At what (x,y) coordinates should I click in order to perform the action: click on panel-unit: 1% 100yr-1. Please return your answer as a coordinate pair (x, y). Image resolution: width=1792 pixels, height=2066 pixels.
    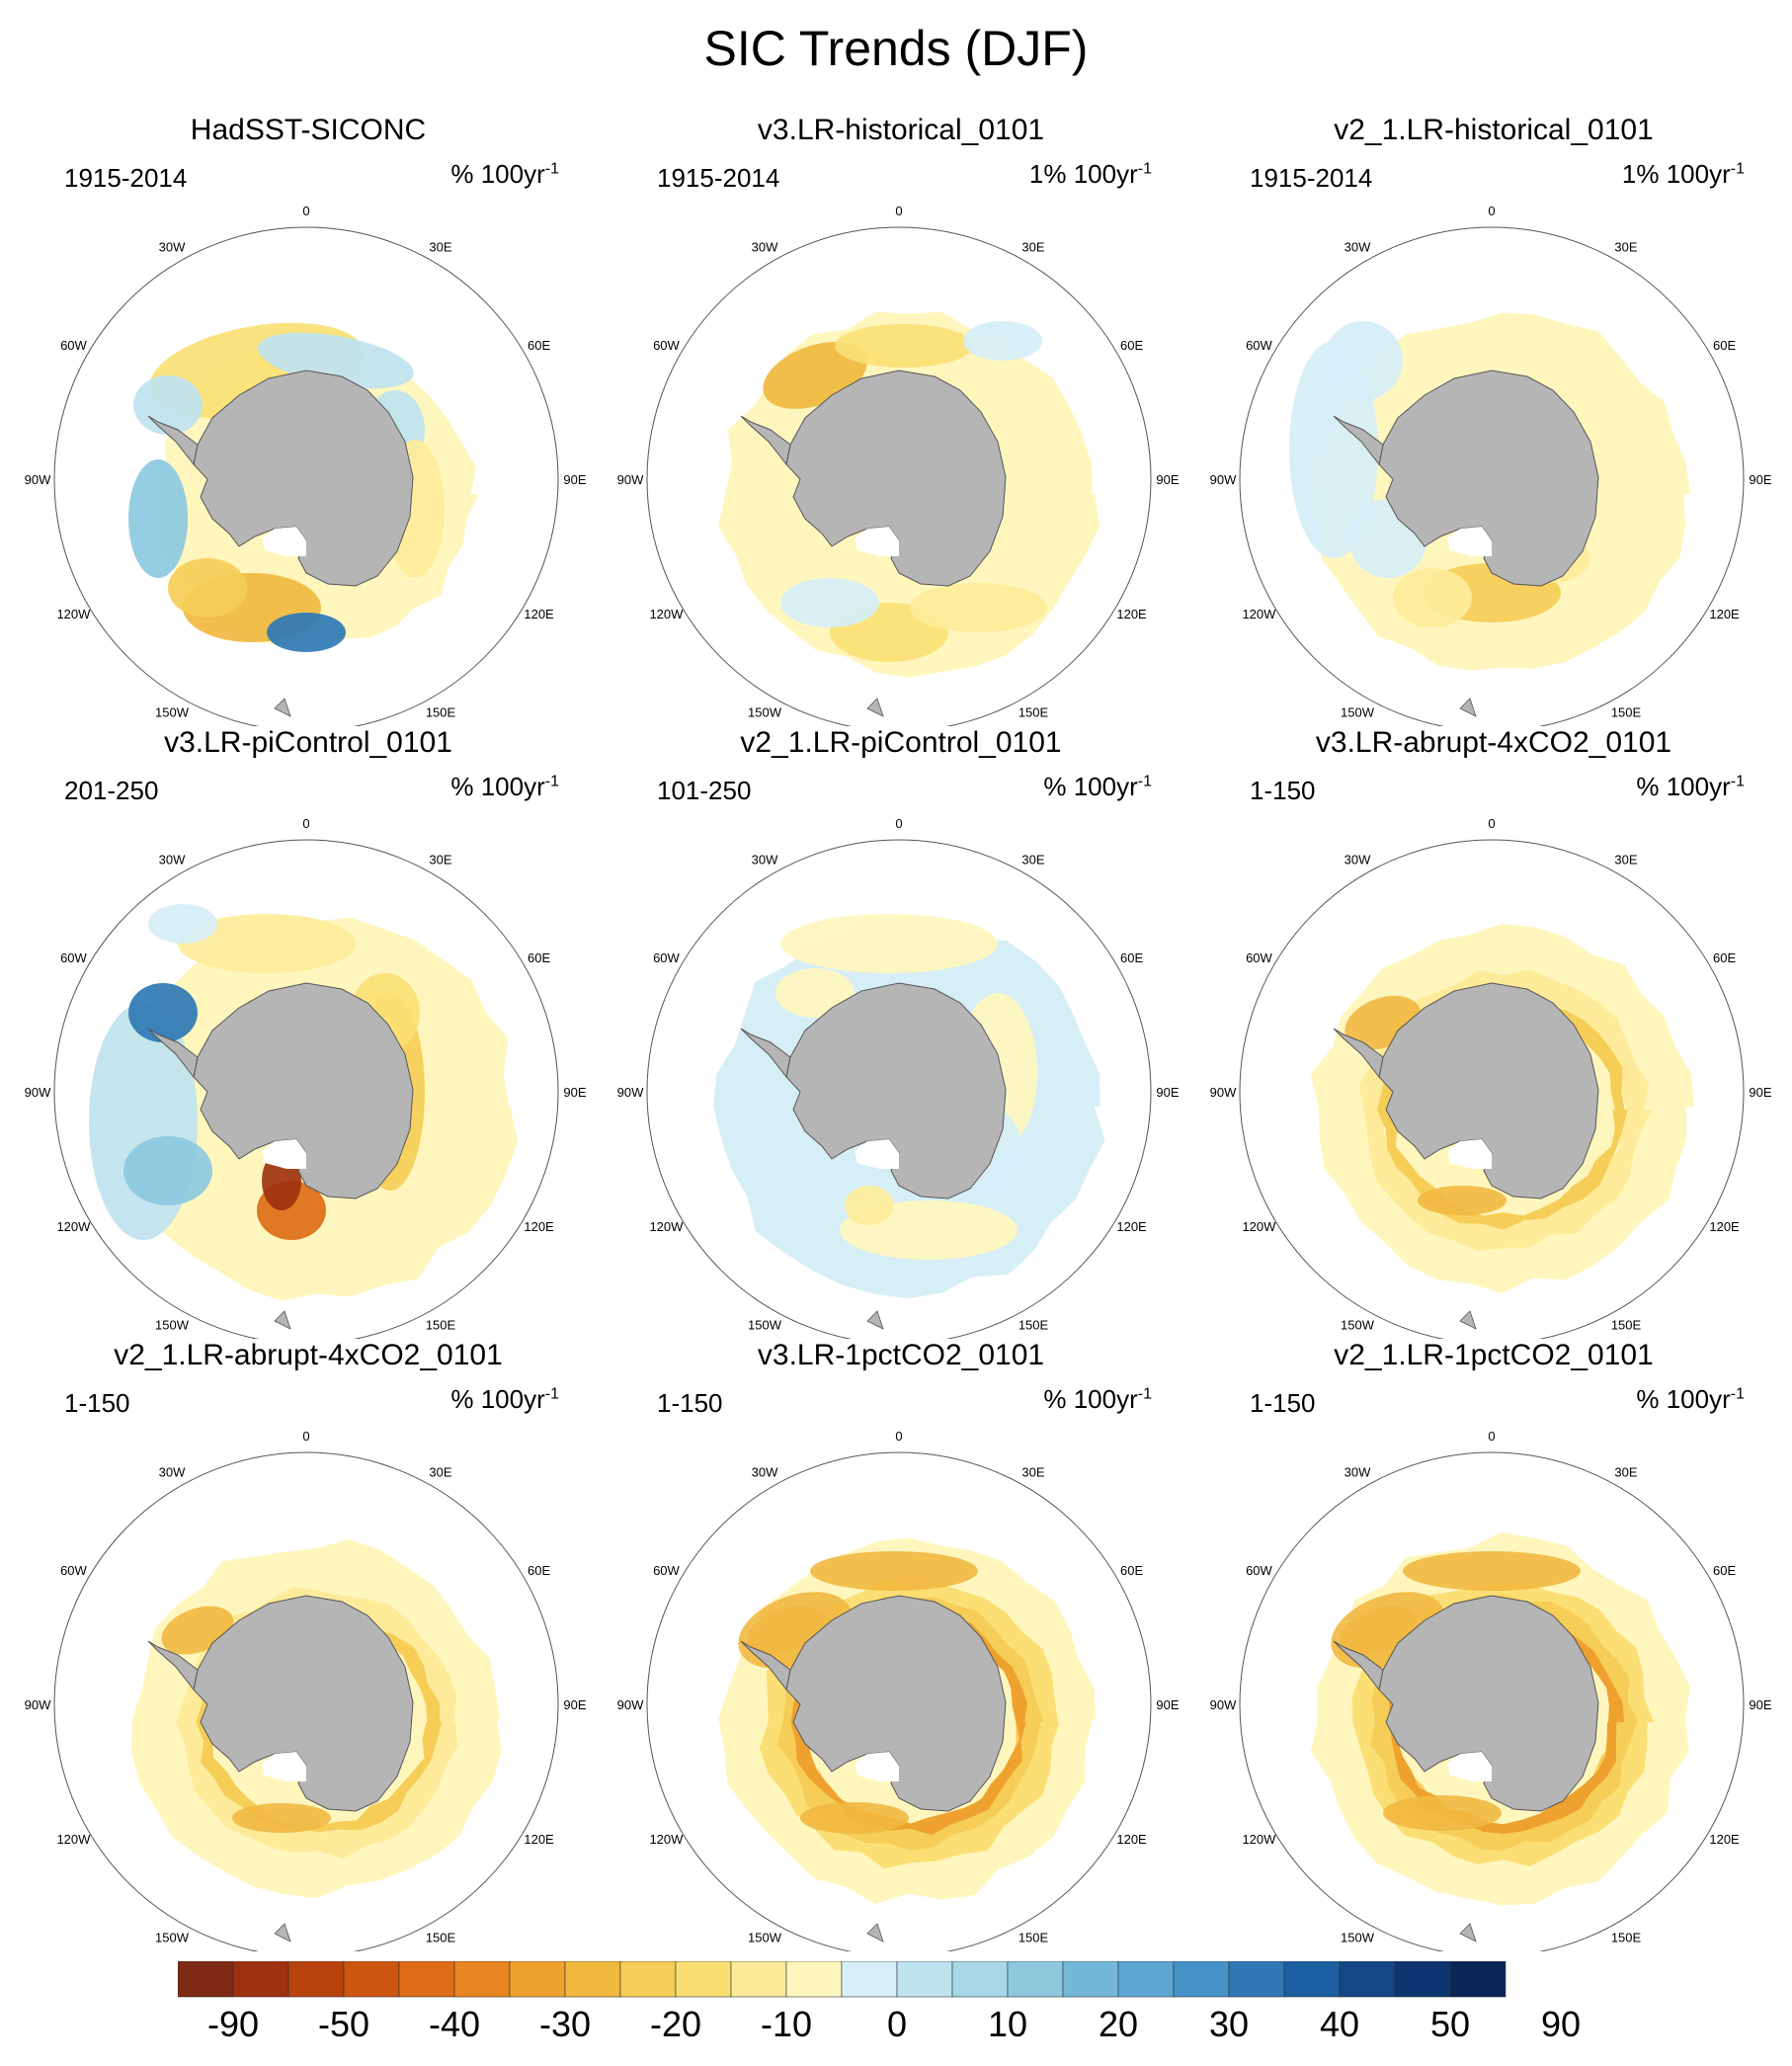
    Looking at the image, I should click on (1683, 174).